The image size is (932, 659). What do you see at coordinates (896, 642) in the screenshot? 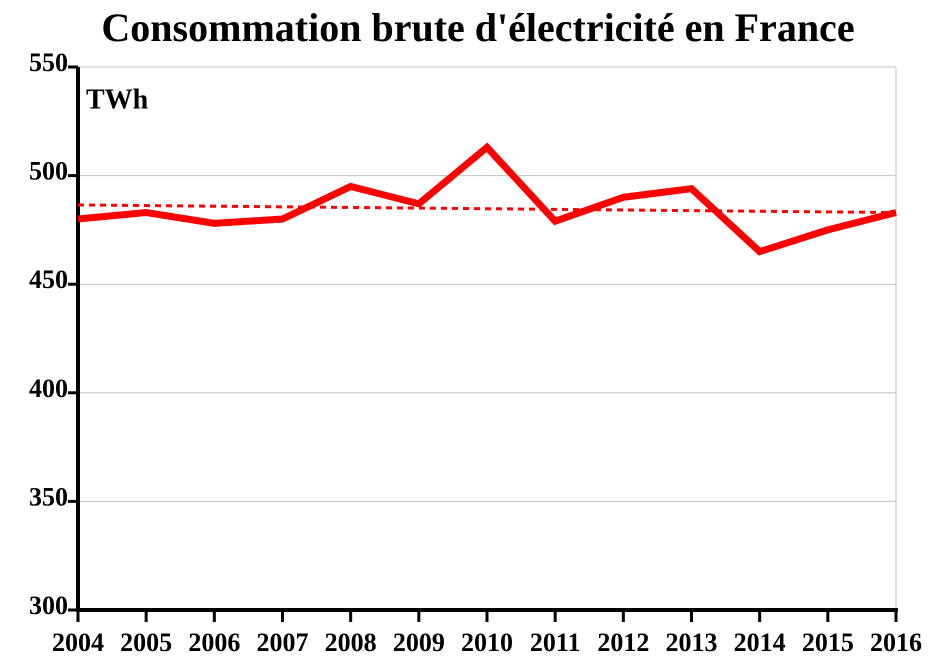
I see `x-tick-label: 2016` at bounding box center [896, 642].